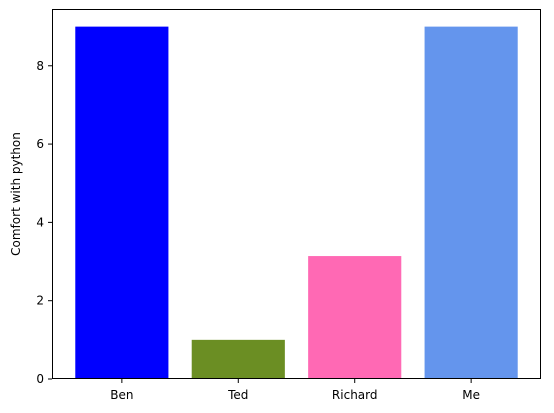 The width and height of the screenshot is (554, 413). I want to click on bar-me, so click(471, 202).